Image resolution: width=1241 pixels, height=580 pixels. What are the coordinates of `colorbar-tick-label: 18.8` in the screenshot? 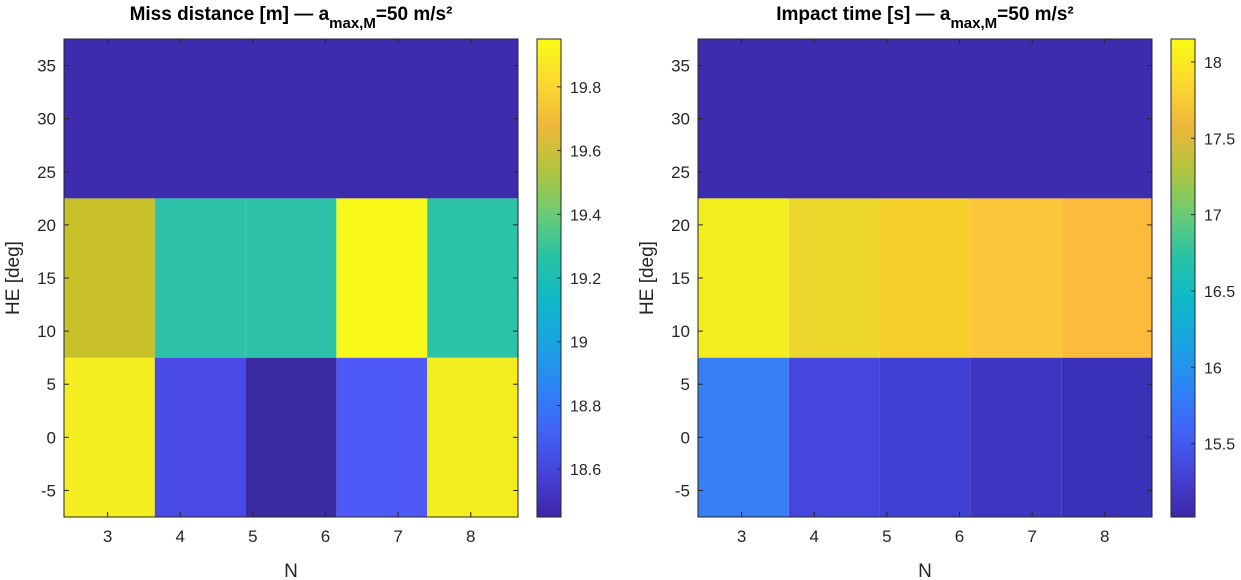 It's located at (585, 406).